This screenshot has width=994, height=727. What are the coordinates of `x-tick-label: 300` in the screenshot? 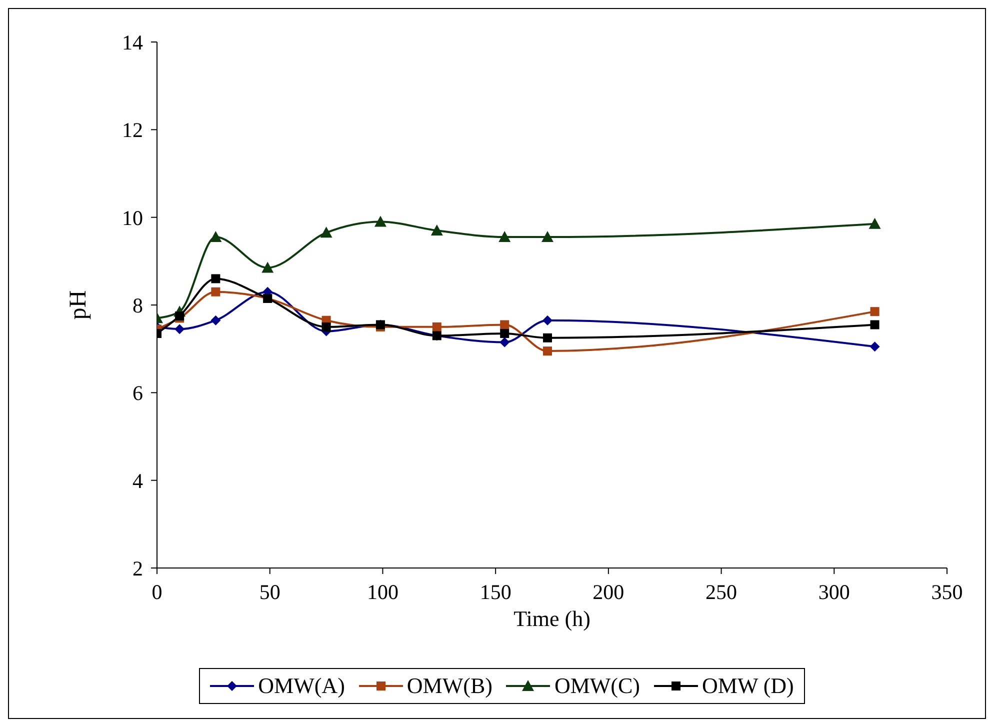 It's located at (834, 592).